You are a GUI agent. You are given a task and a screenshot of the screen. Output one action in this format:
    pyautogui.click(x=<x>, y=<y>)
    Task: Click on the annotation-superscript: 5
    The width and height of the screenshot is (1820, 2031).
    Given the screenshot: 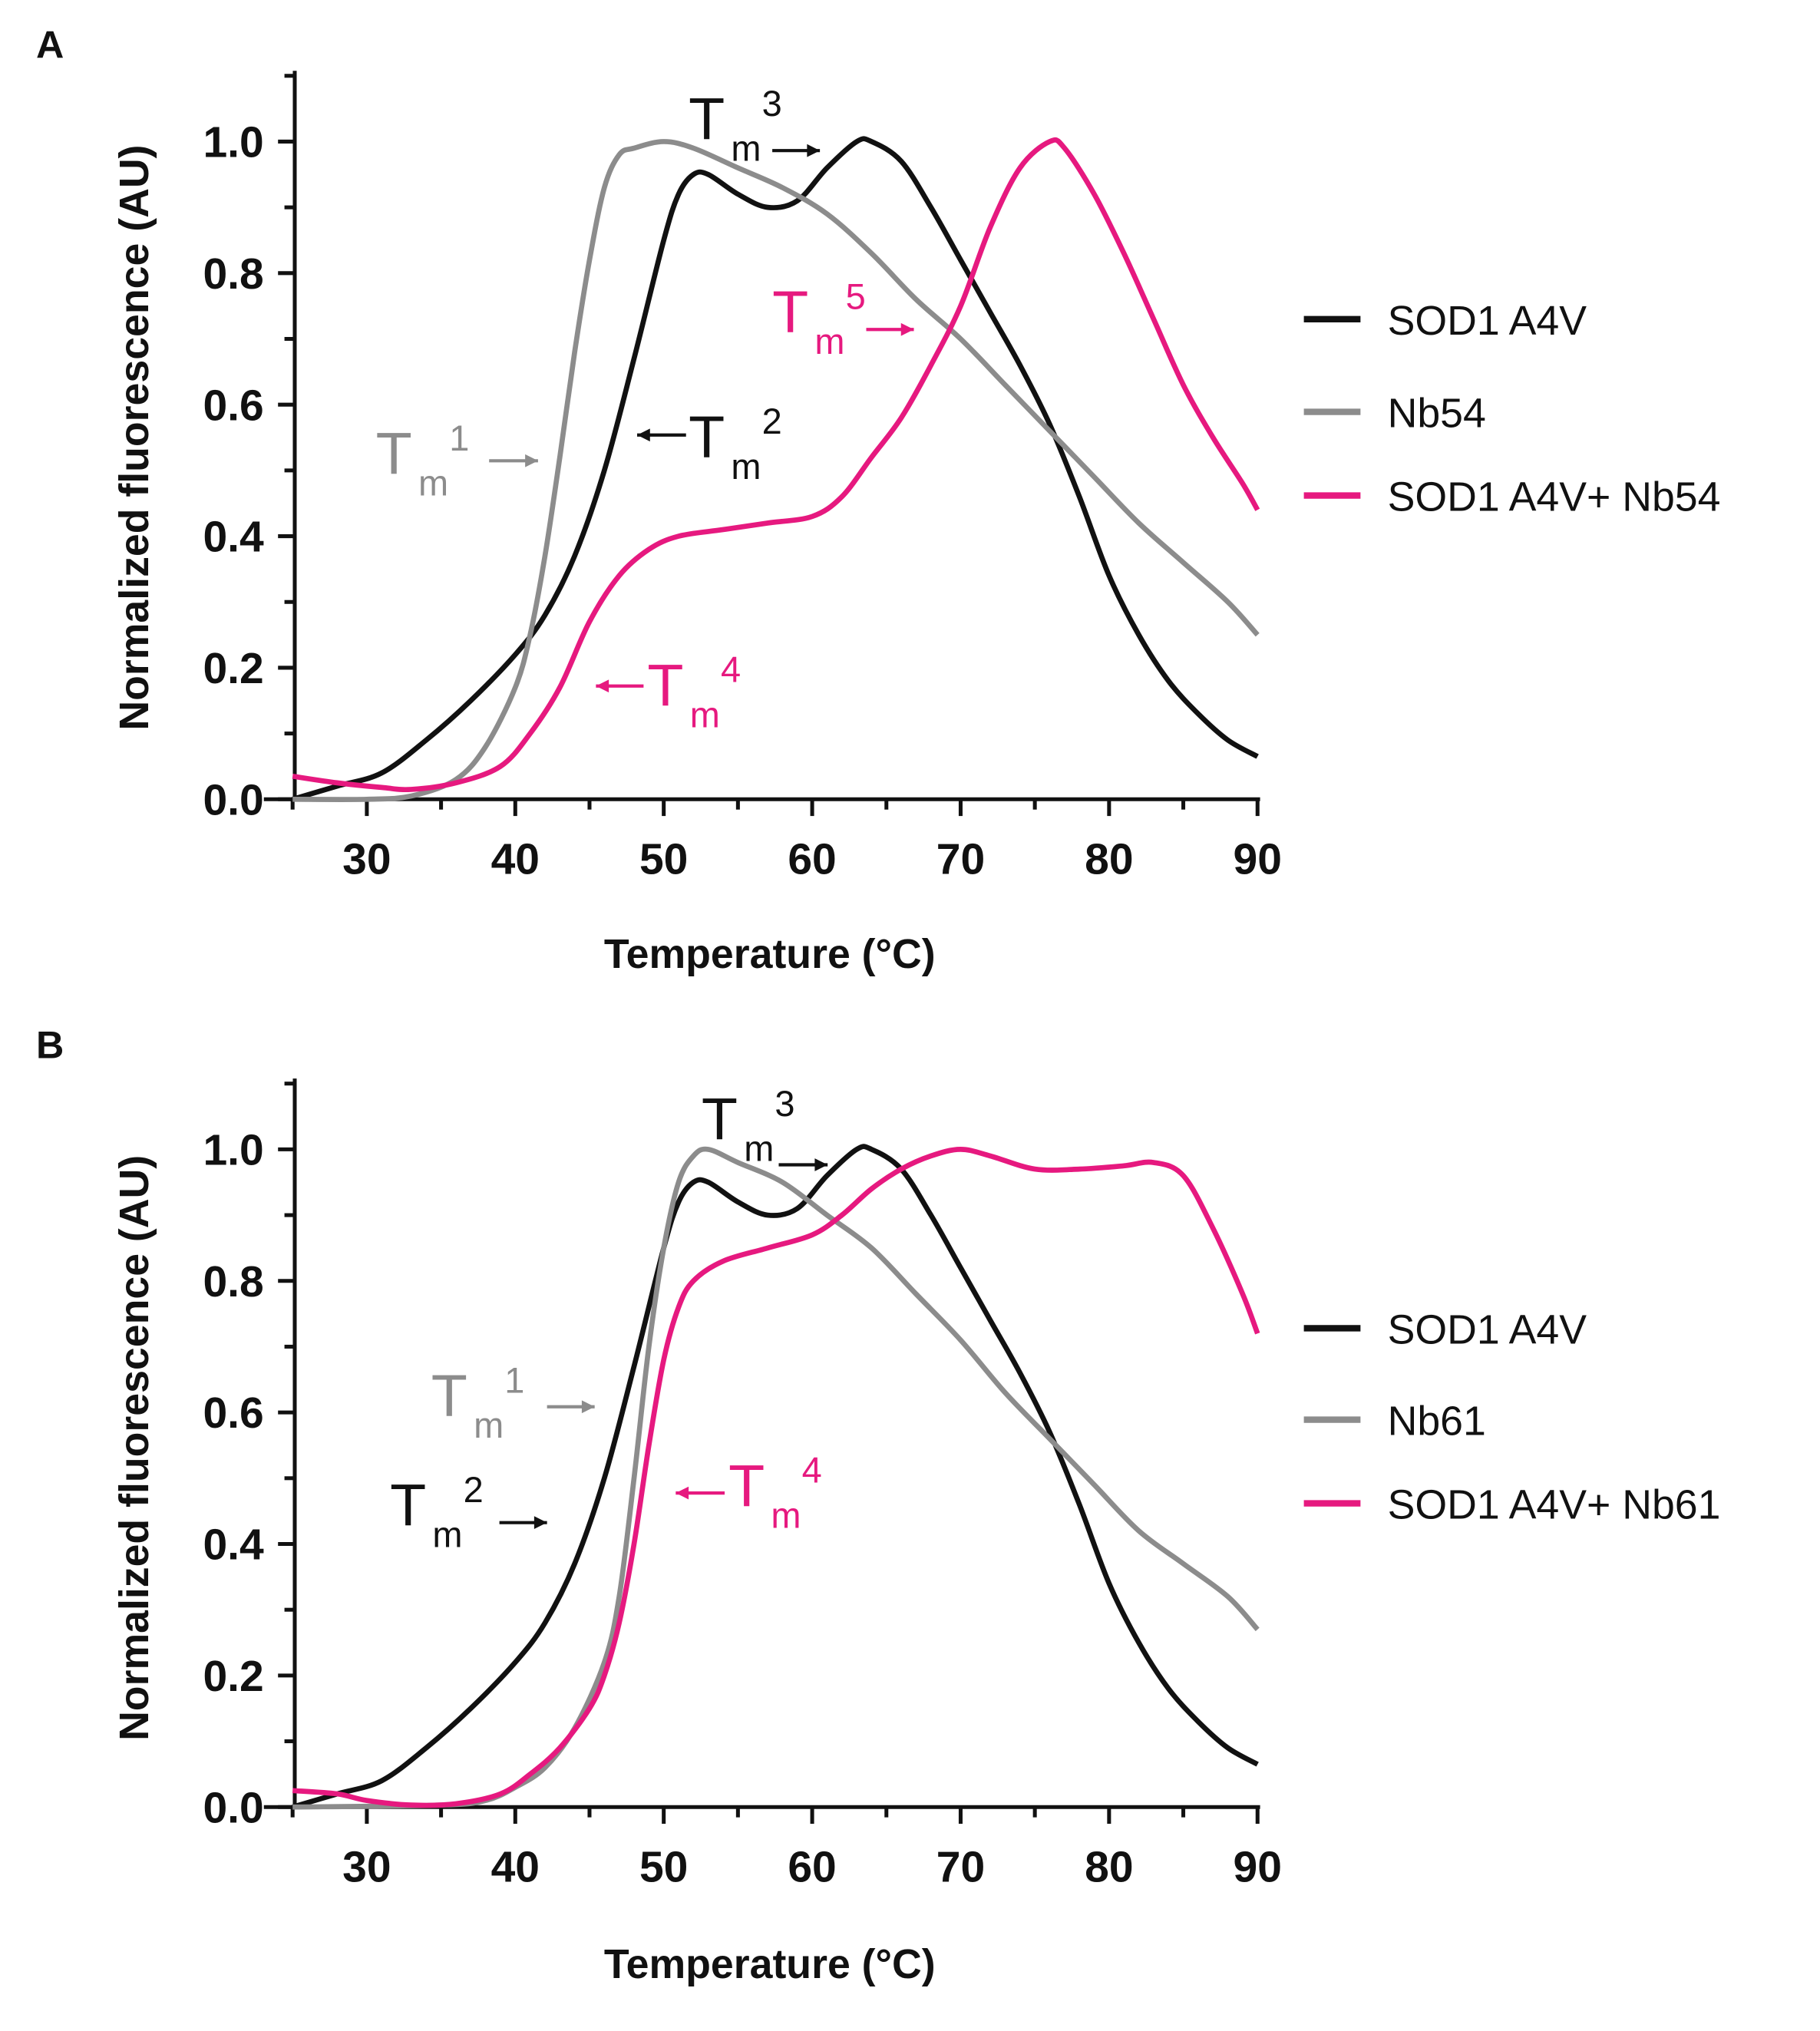 What is the action you would take?
    pyautogui.click(x=856, y=296)
    